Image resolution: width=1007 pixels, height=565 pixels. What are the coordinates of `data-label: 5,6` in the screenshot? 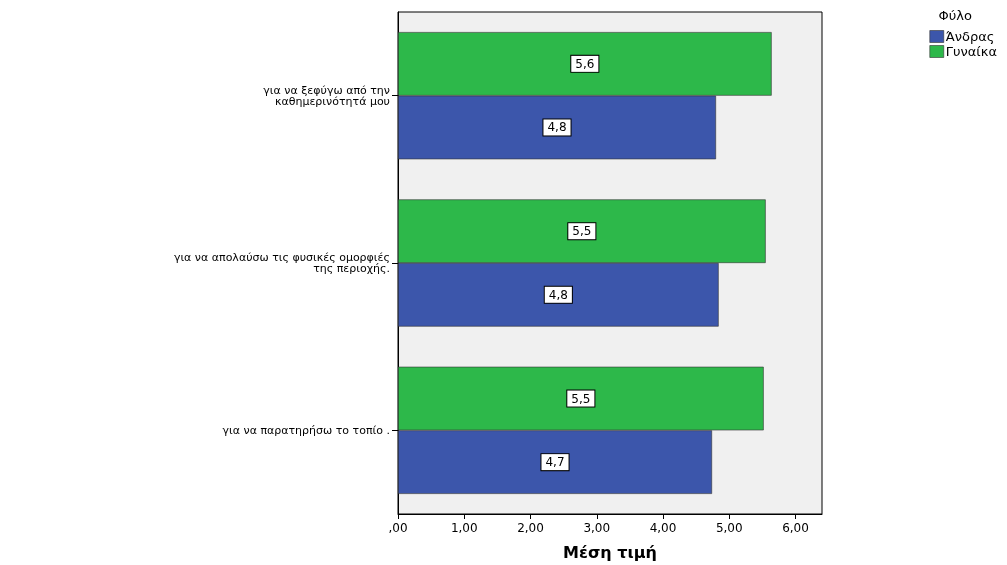 It's located at (585, 63).